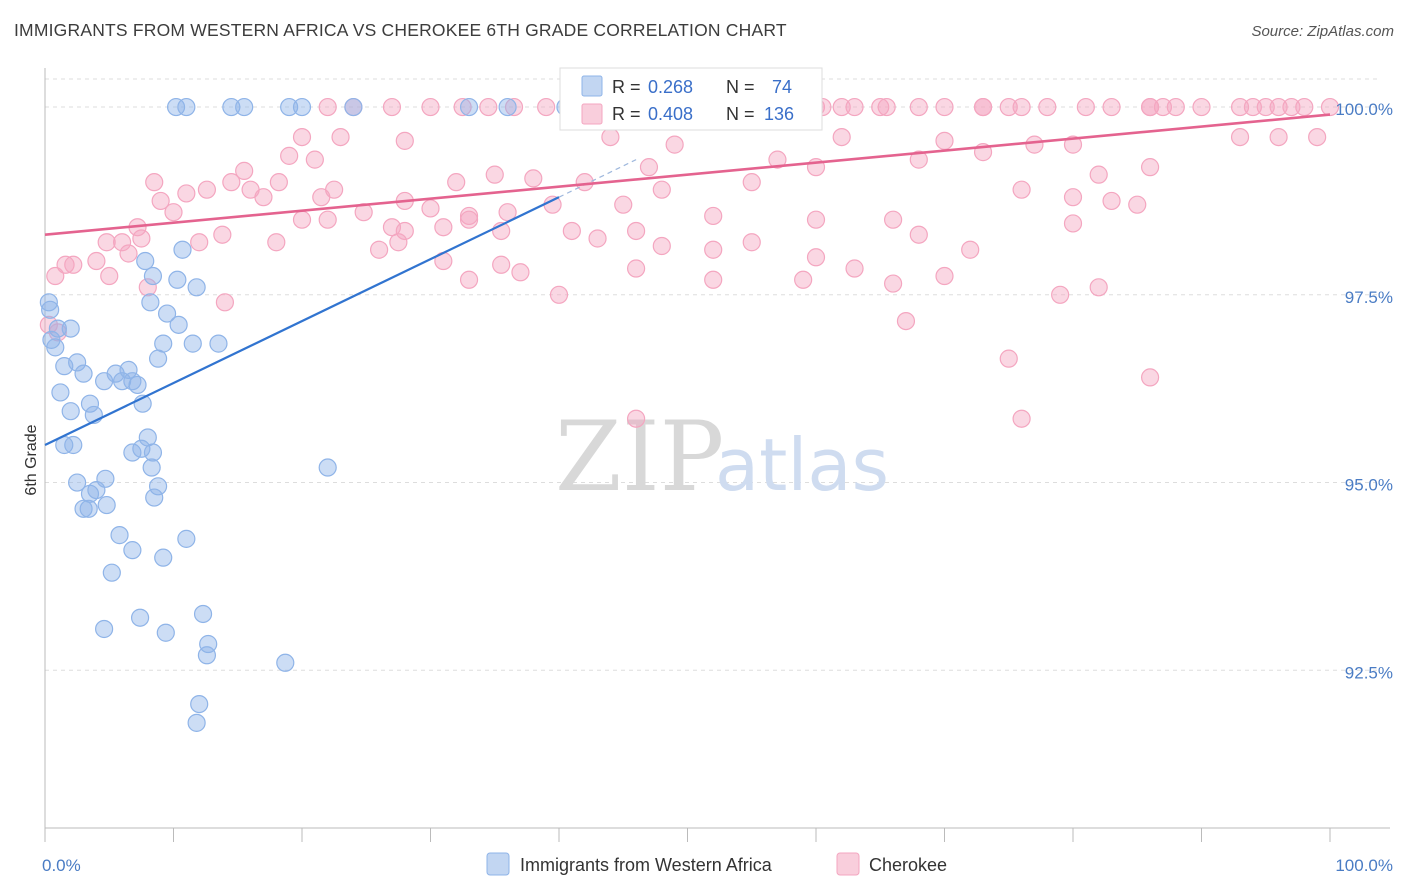  What do you see at coordinates (670, 87) in the screenshot?
I see `legend-r-value-immigrants: 0.268` at bounding box center [670, 87].